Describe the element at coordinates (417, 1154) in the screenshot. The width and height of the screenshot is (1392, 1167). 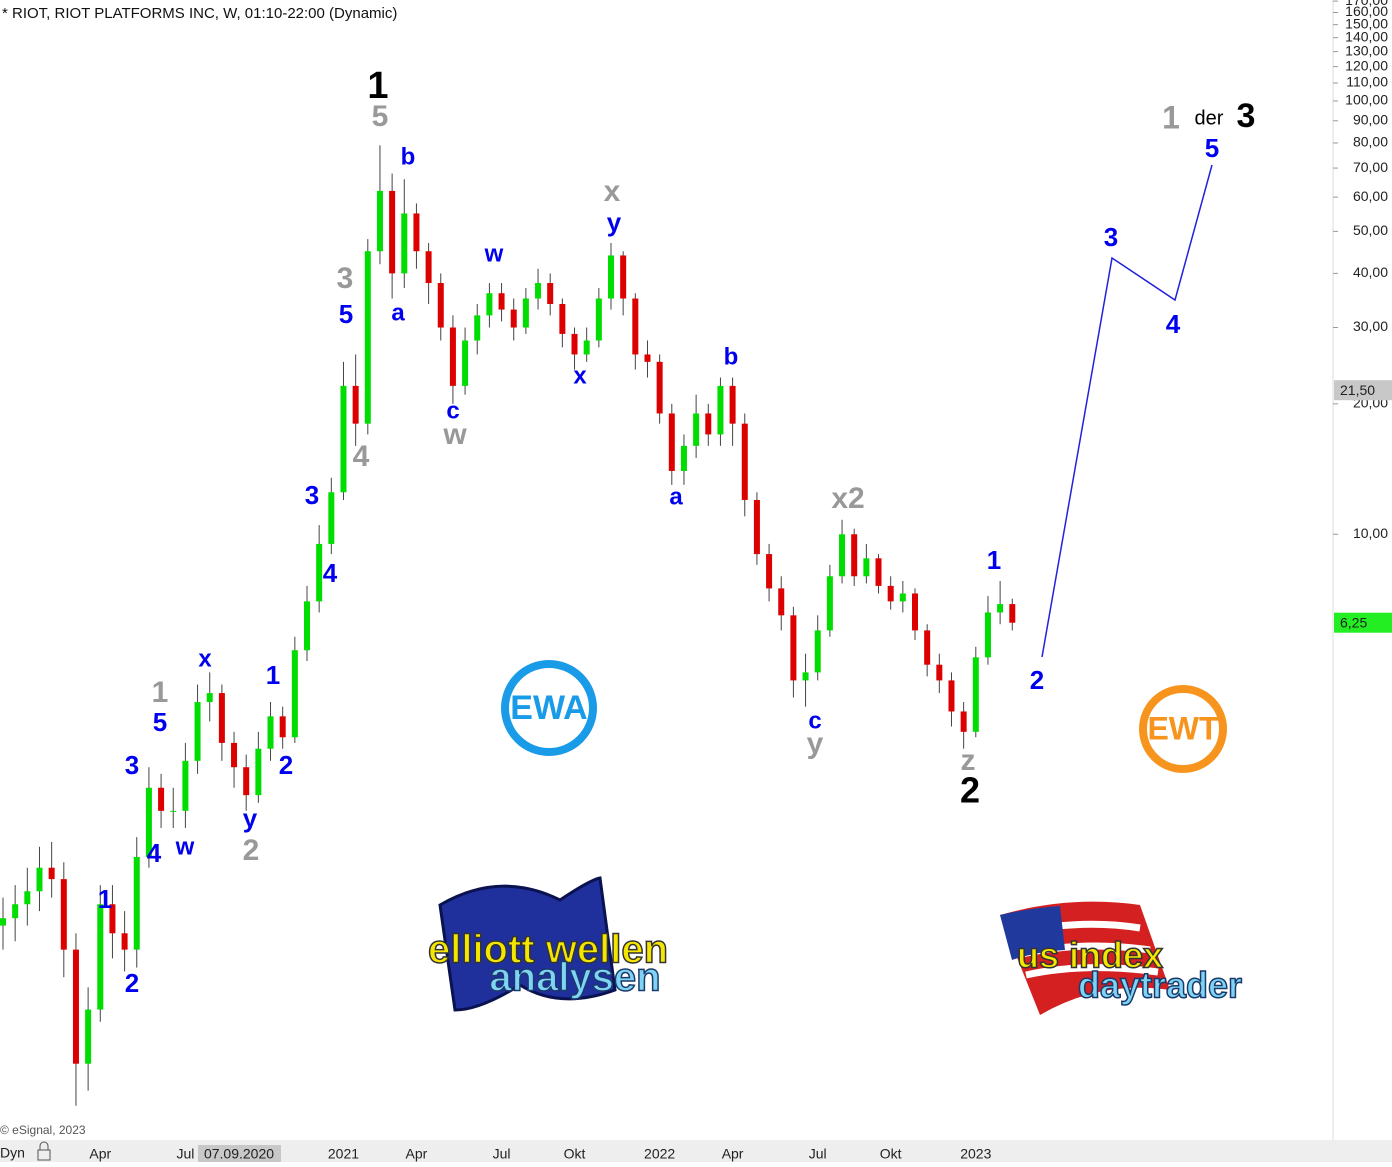
I see `x-tick-label: Apr` at that location.